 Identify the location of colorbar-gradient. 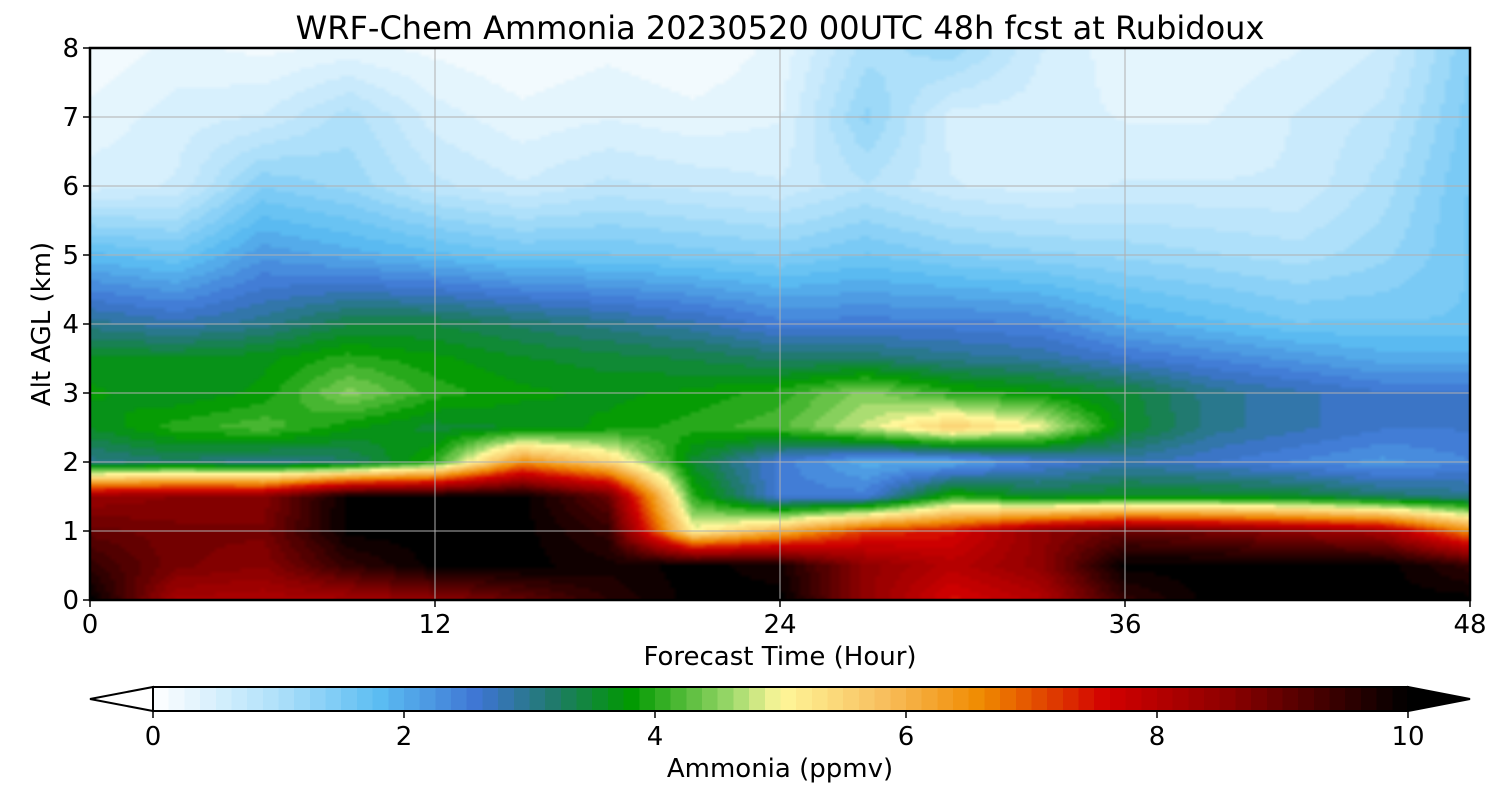
(780, 699).